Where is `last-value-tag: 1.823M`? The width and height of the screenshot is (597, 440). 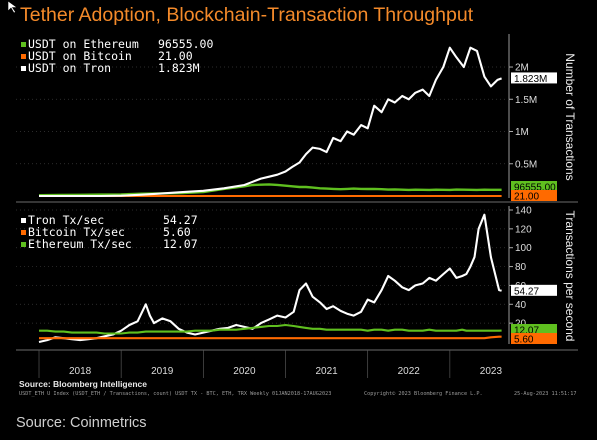
last-value-tag: 1.823M is located at coordinates (534, 78).